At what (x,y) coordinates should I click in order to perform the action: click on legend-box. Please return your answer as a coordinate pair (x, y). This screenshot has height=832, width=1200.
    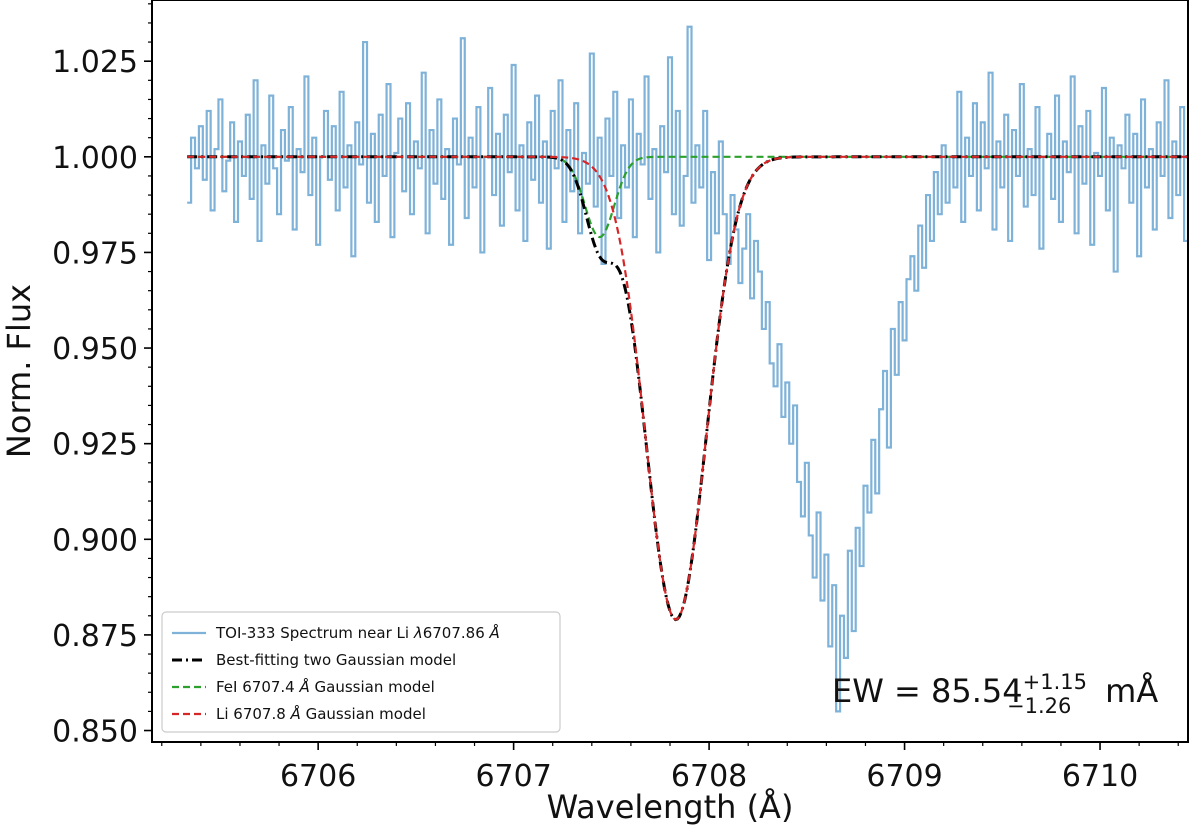
    Looking at the image, I should click on (361, 672).